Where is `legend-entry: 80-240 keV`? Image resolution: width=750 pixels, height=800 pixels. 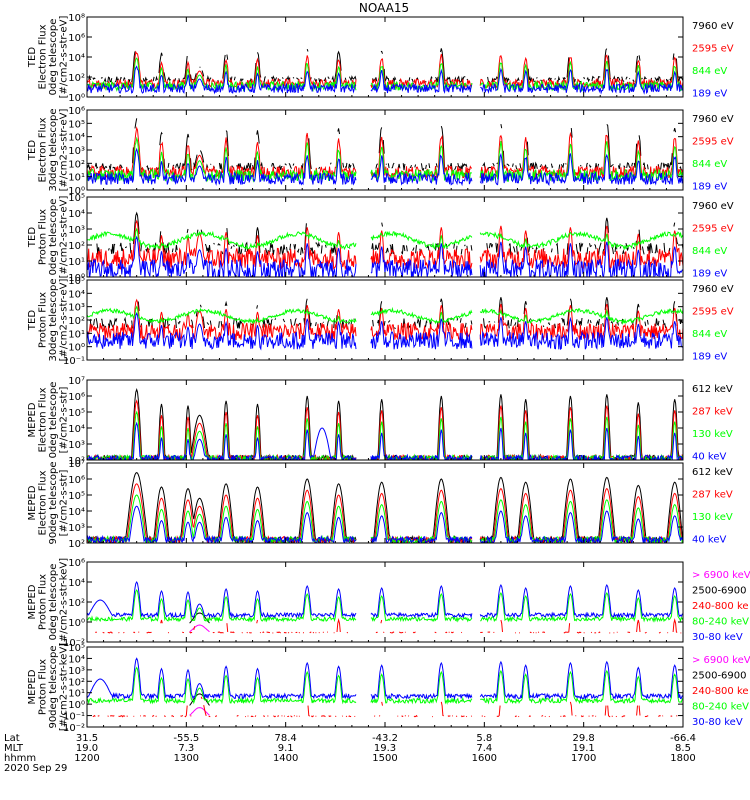 legend-entry: 80-240 keV is located at coordinates (720, 707).